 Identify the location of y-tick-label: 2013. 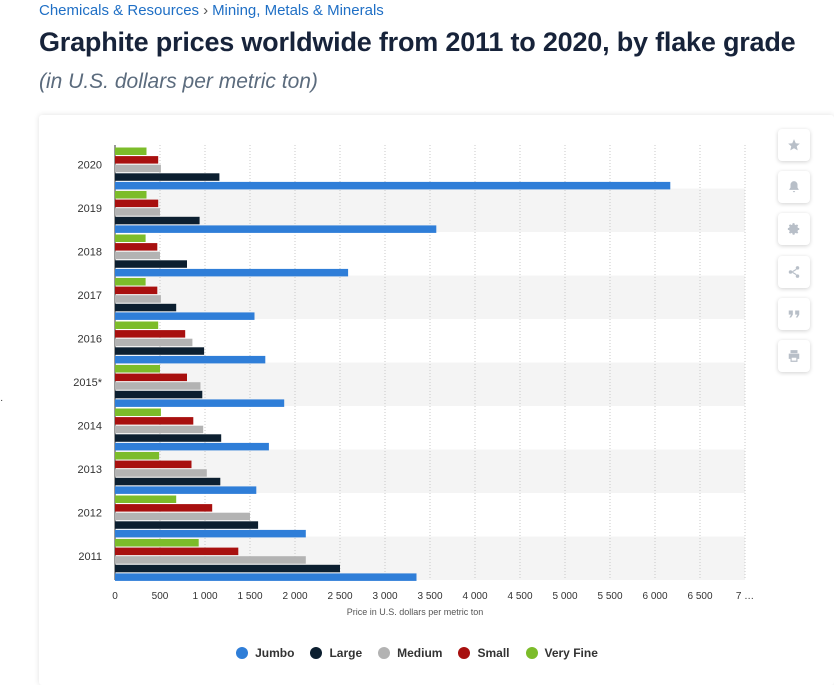
(90, 470).